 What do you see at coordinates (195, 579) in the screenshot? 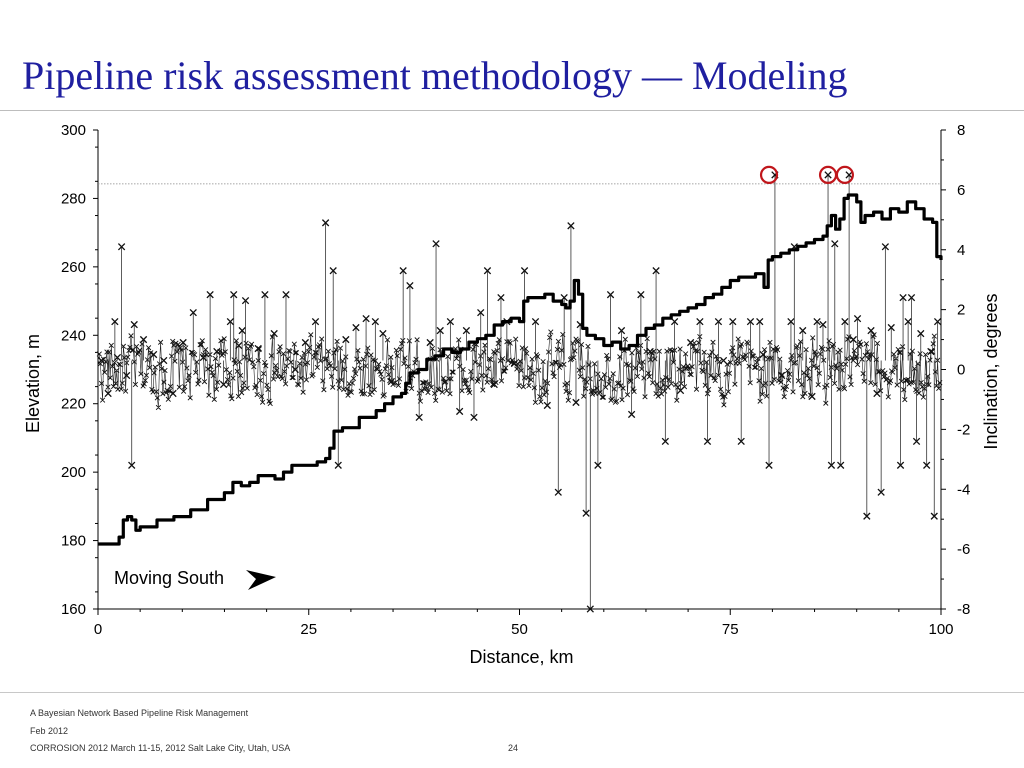
I see `chart-annotation: Moving South` at bounding box center [195, 579].